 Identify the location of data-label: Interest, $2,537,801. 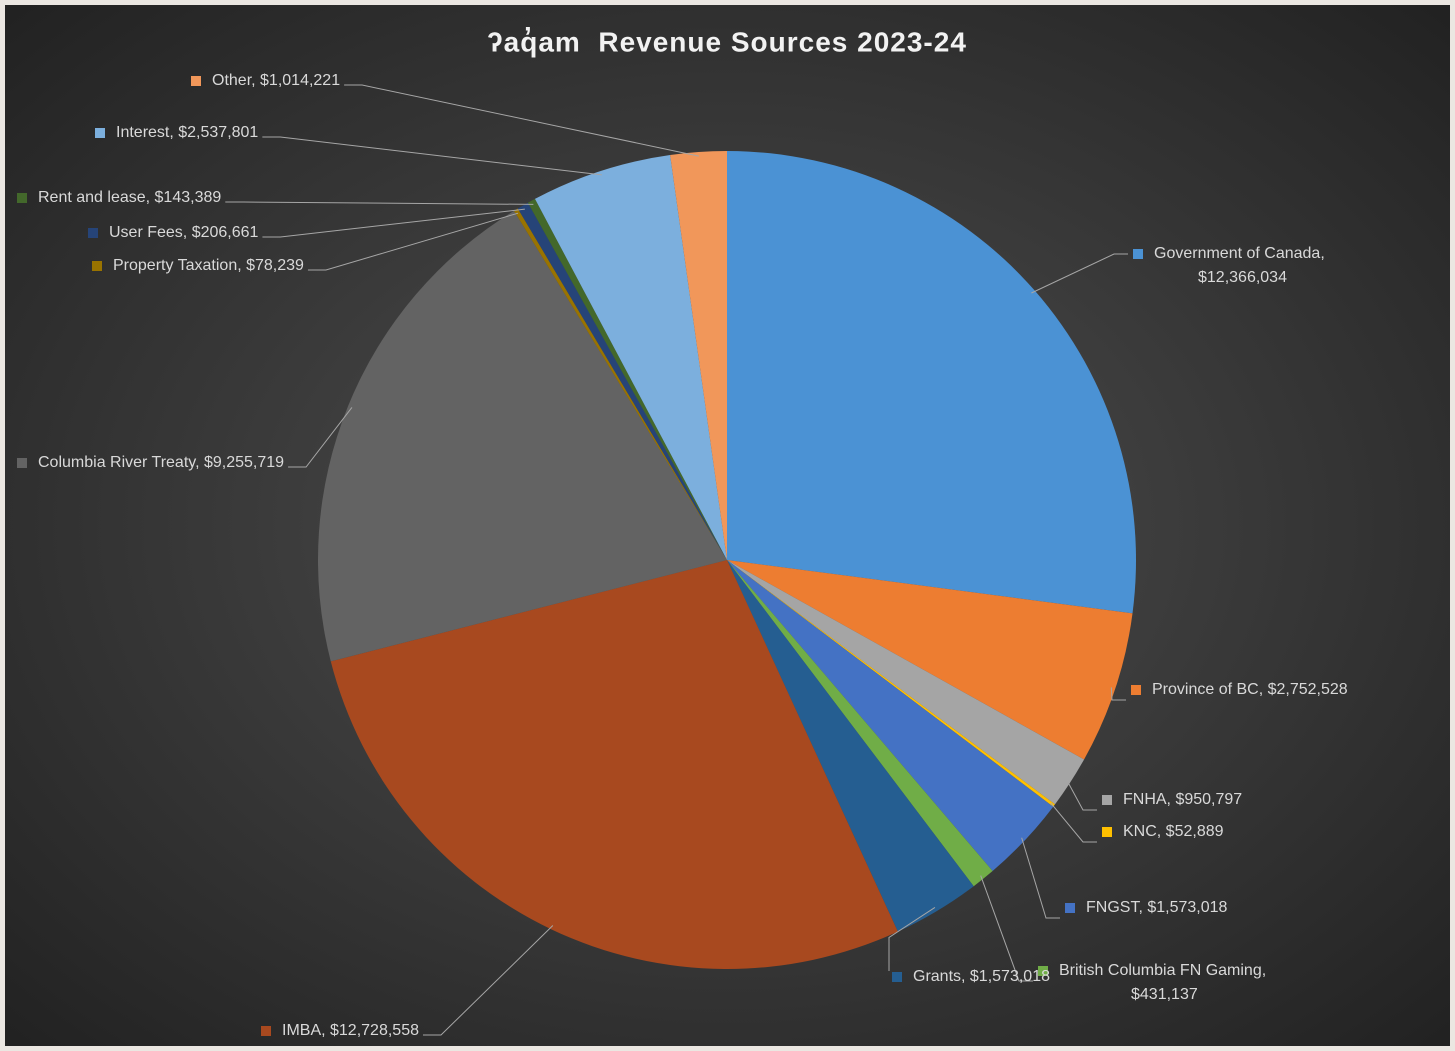
(187, 132).